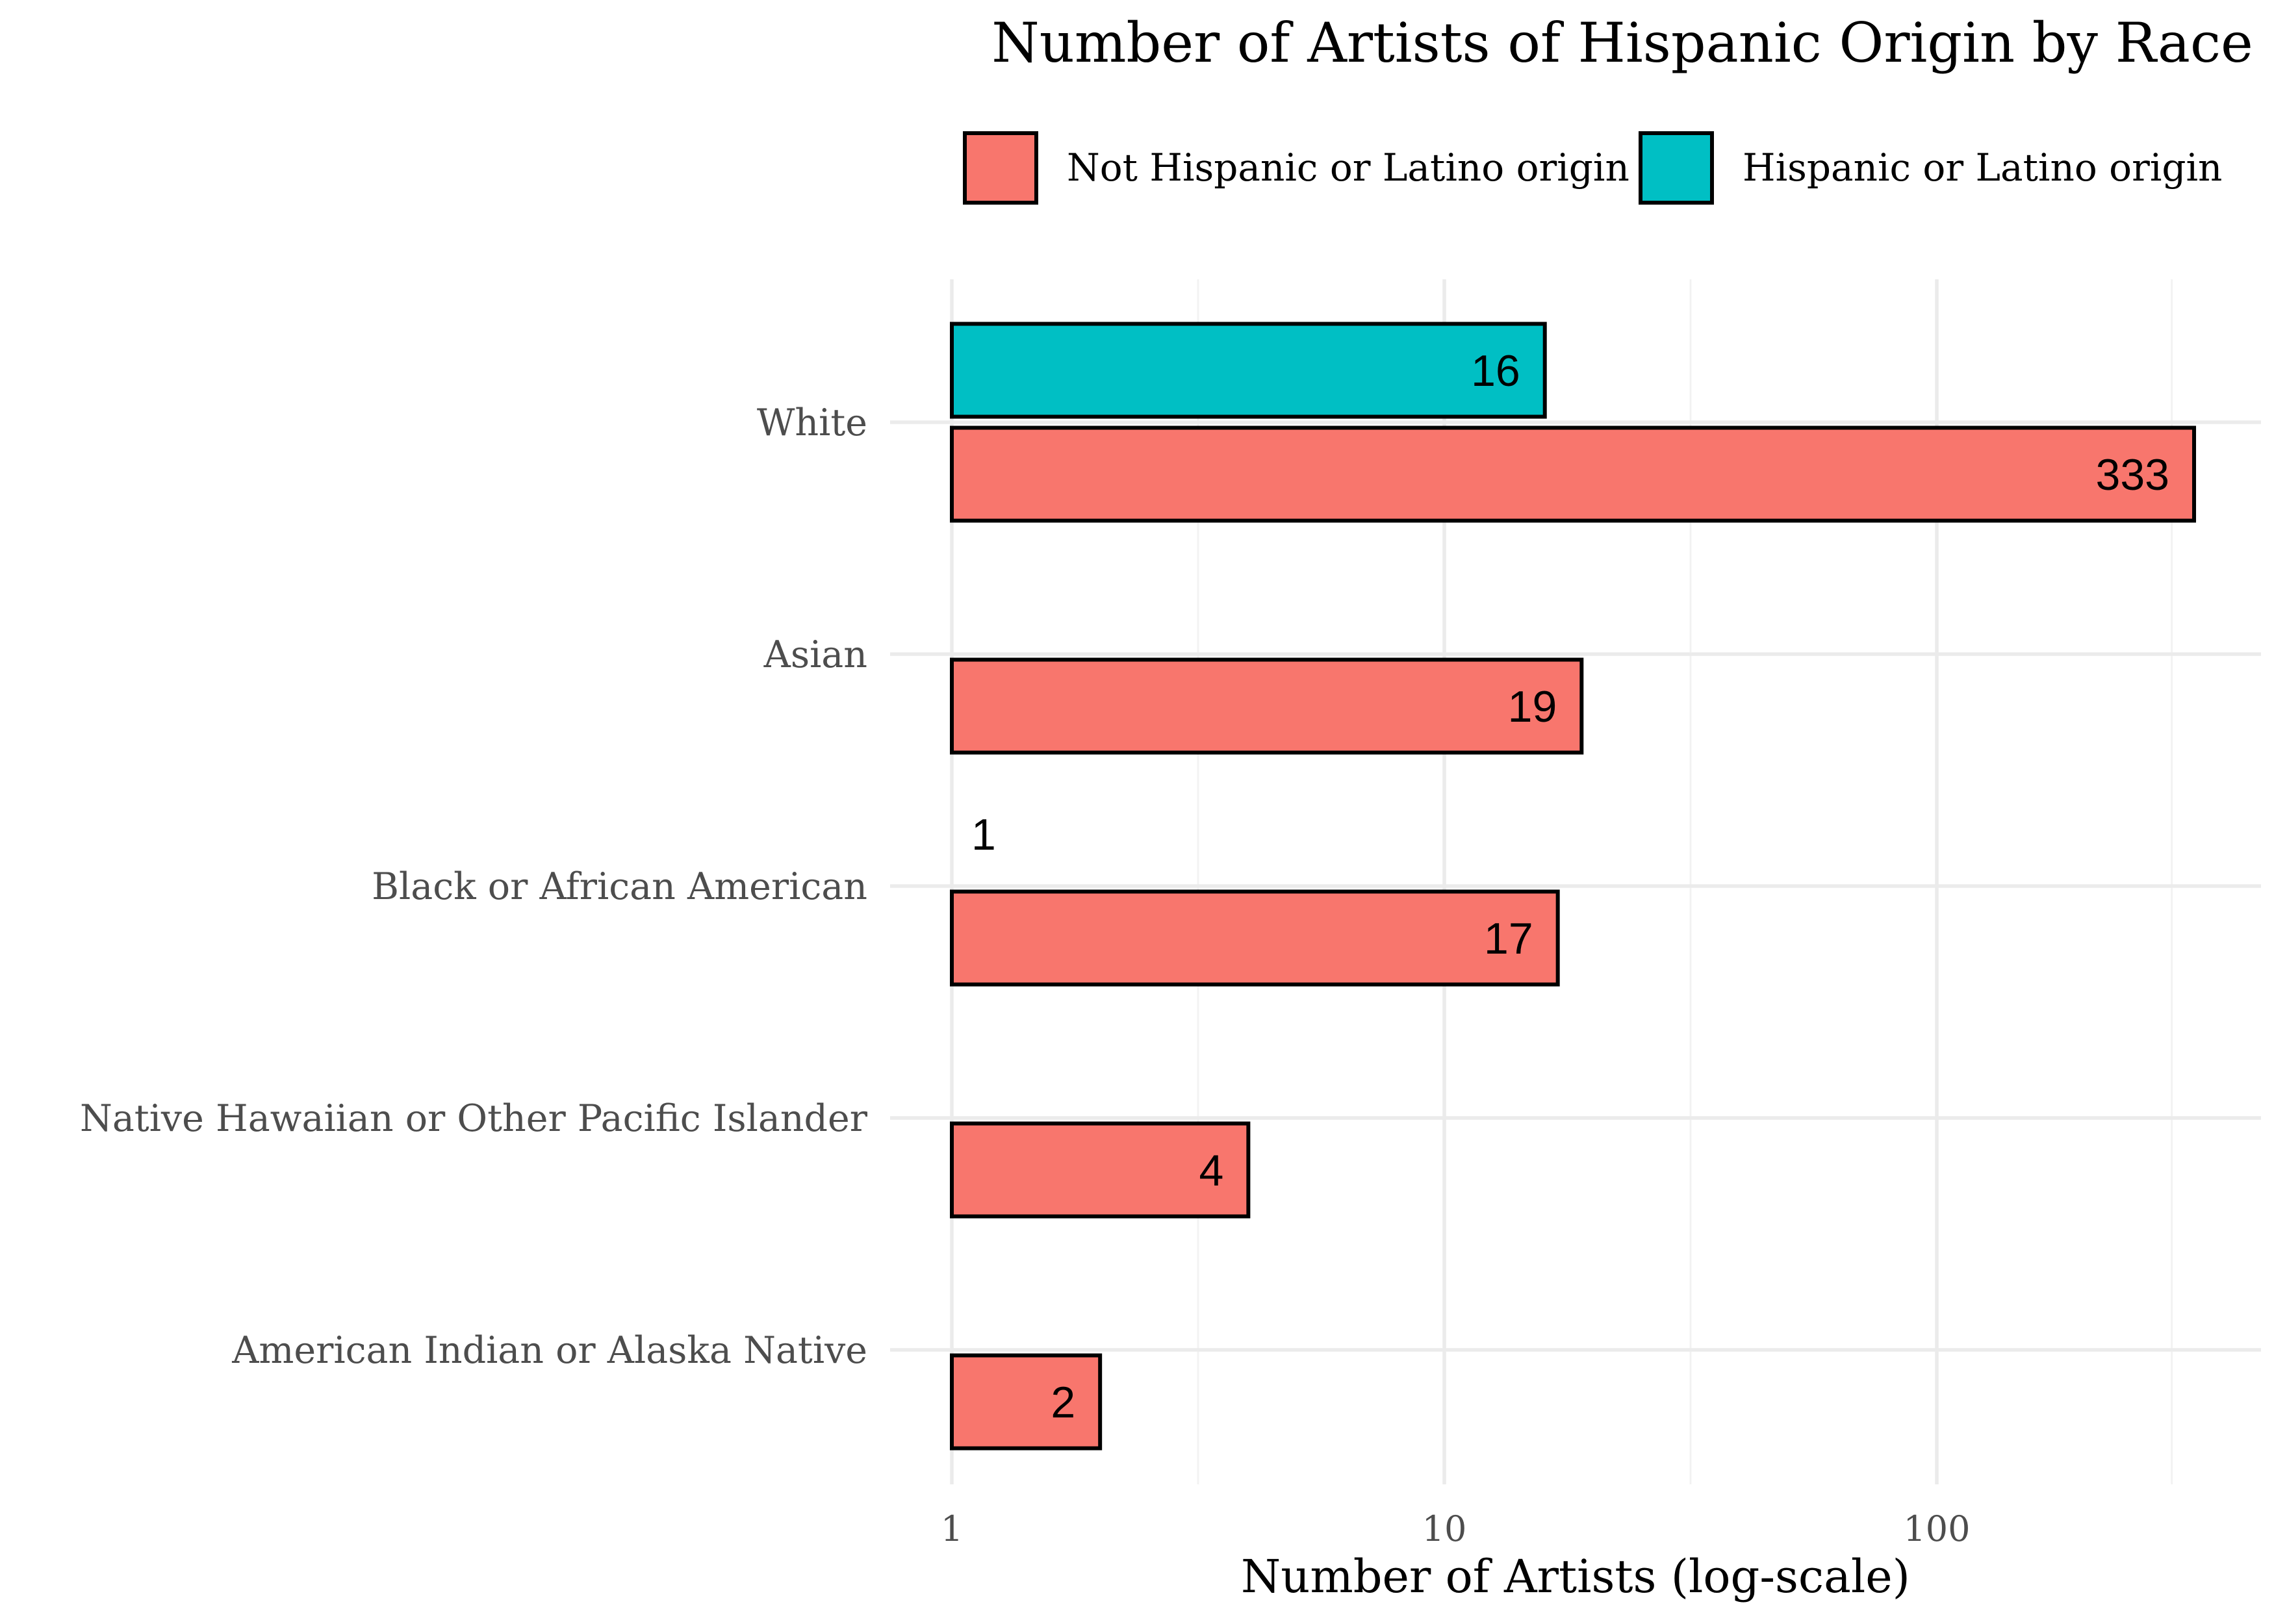 This screenshot has width=2274, height=1624. Describe the element at coordinates (1508, 938) in the screenshot. I see `data-label-black-or-african-american-not-hispanic-or-latino-origin: 17` at that location.